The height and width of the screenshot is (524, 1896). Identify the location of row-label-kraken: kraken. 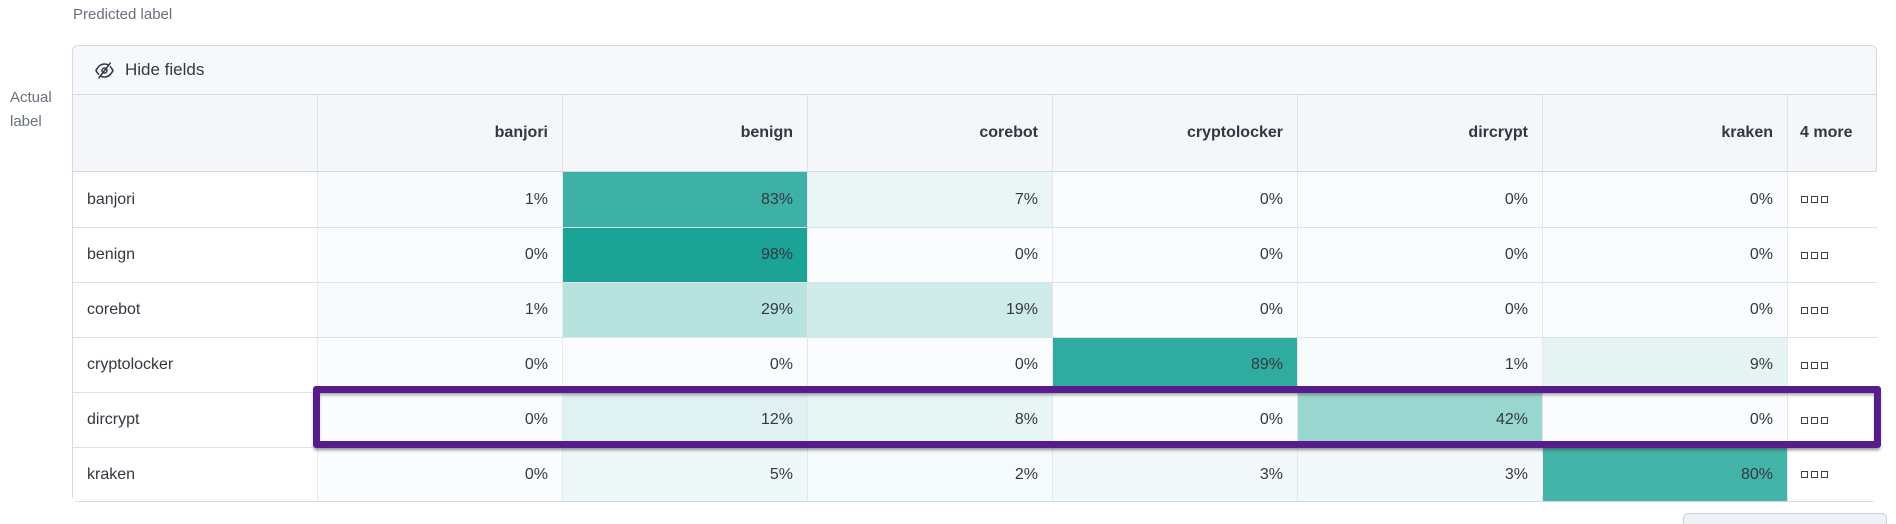
(195, 474).